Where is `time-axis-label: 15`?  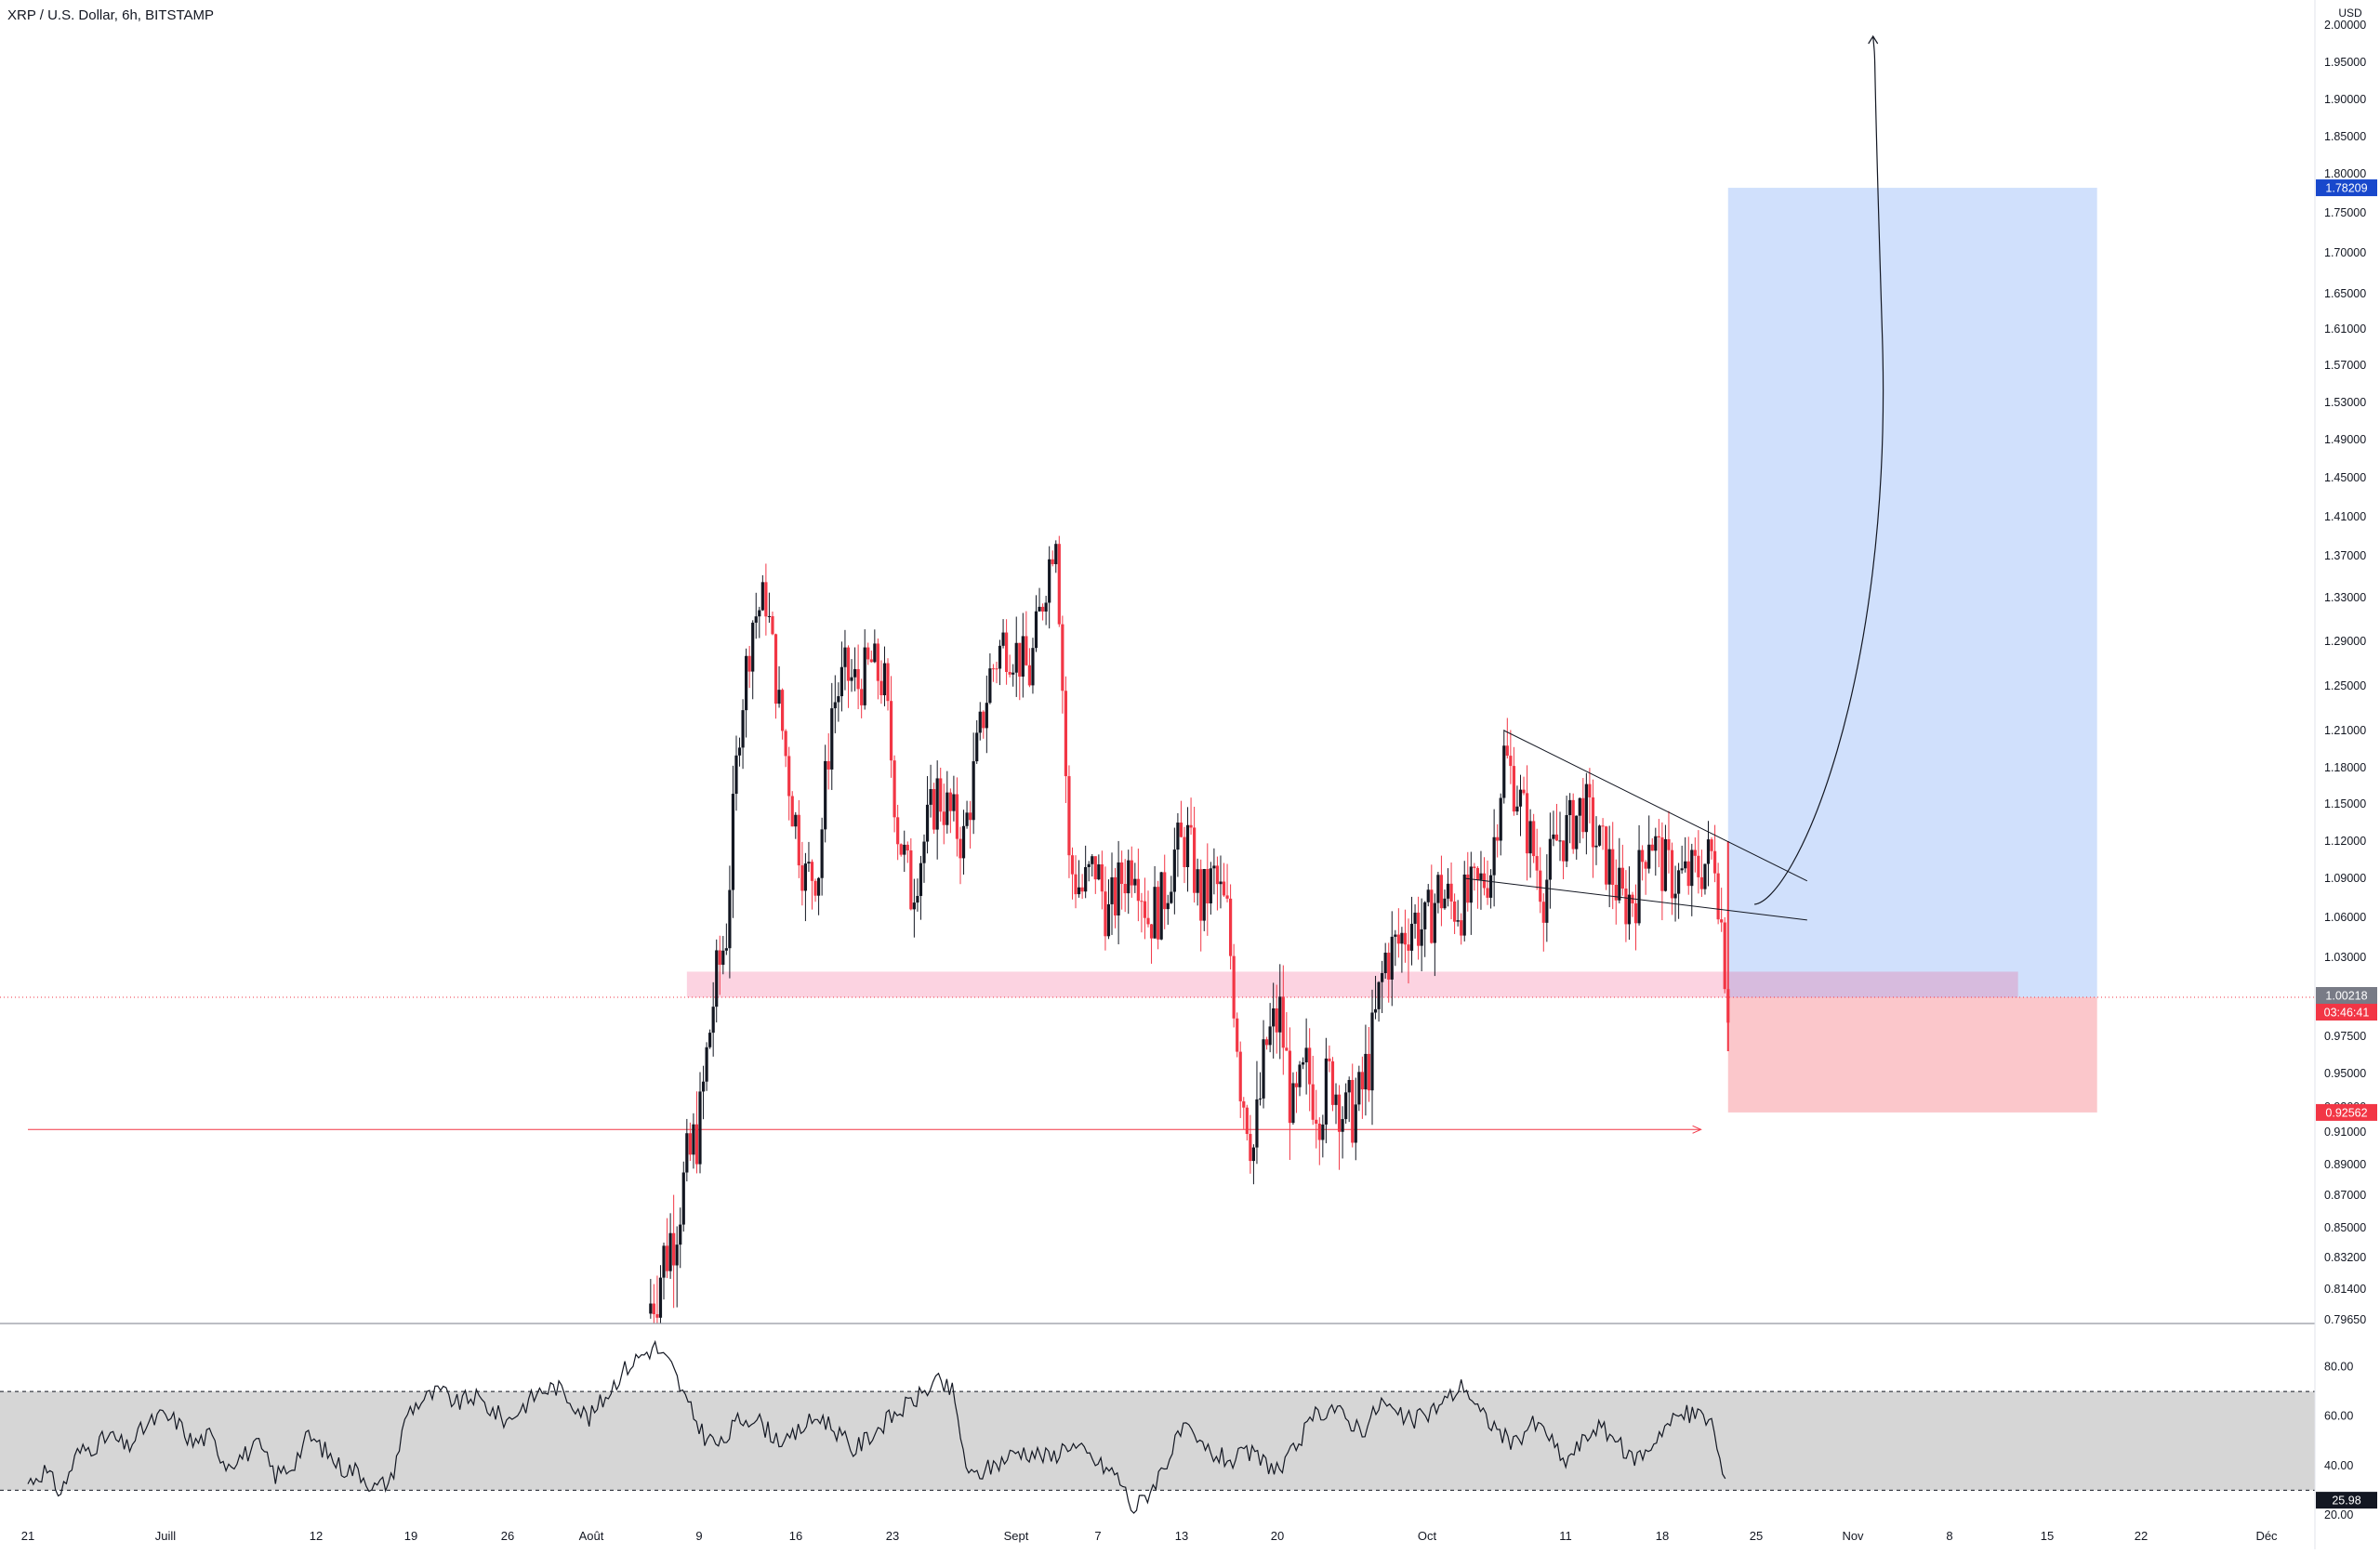 time-axis-label: 15 is located at coordinates (2047, 1536).